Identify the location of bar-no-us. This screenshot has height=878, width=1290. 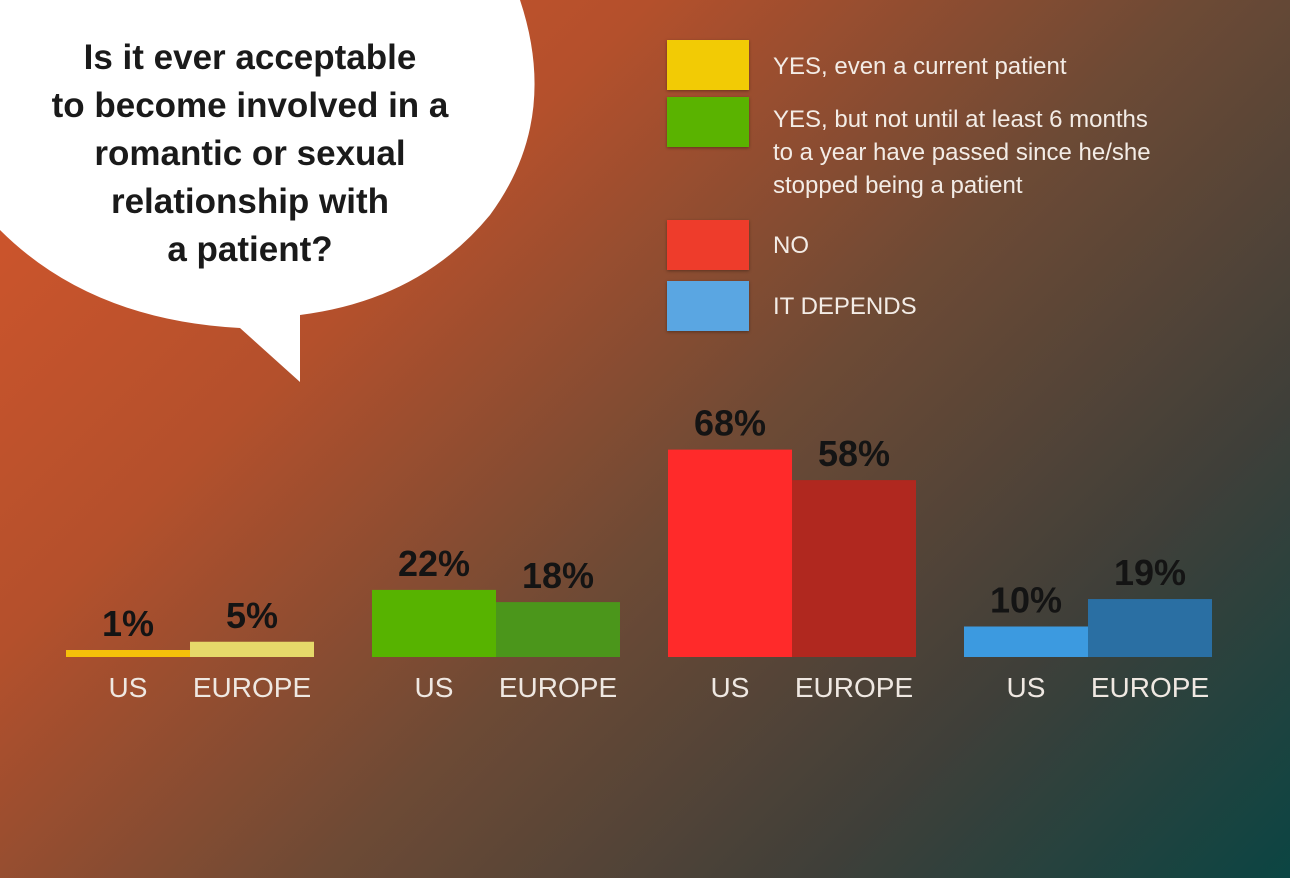
(730, 553).